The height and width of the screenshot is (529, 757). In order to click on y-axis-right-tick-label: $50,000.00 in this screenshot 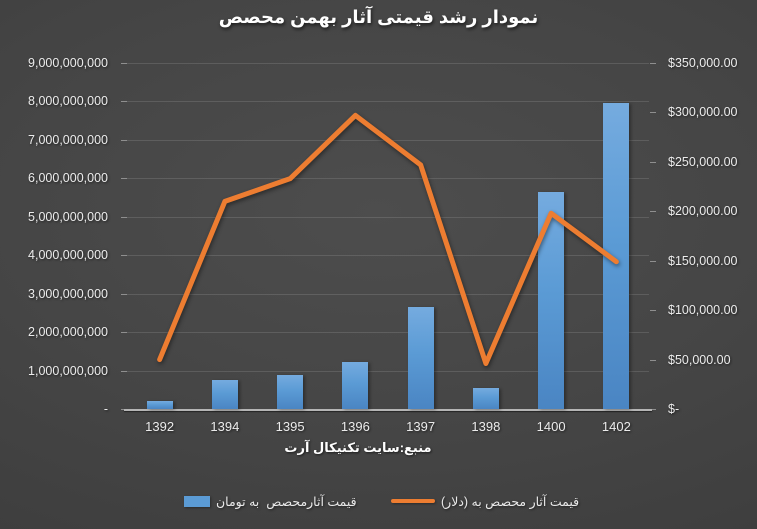, I will do `click(699, 359)`.